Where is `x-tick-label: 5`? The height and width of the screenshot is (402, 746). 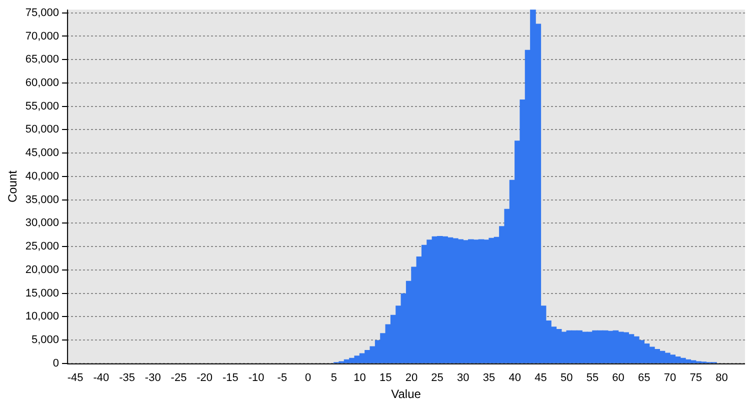
x-tick-label: 5 is located at coordinates (333, 378).